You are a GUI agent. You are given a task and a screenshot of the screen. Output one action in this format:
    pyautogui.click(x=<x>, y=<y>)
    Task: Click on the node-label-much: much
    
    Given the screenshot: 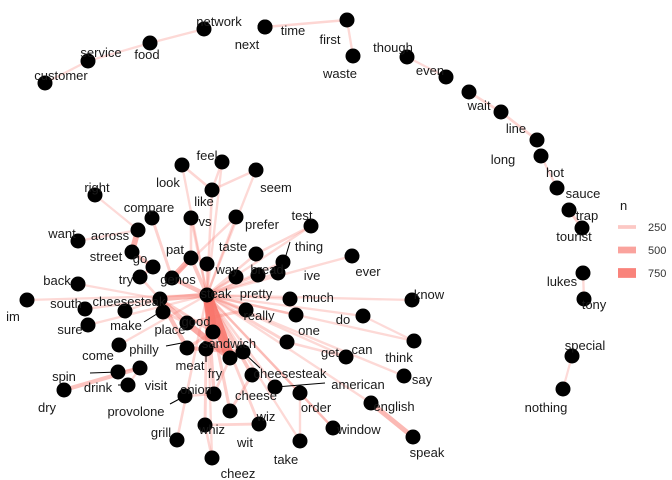 What is the action you would take?
    pyautogui.click(x=318, y=297)
    